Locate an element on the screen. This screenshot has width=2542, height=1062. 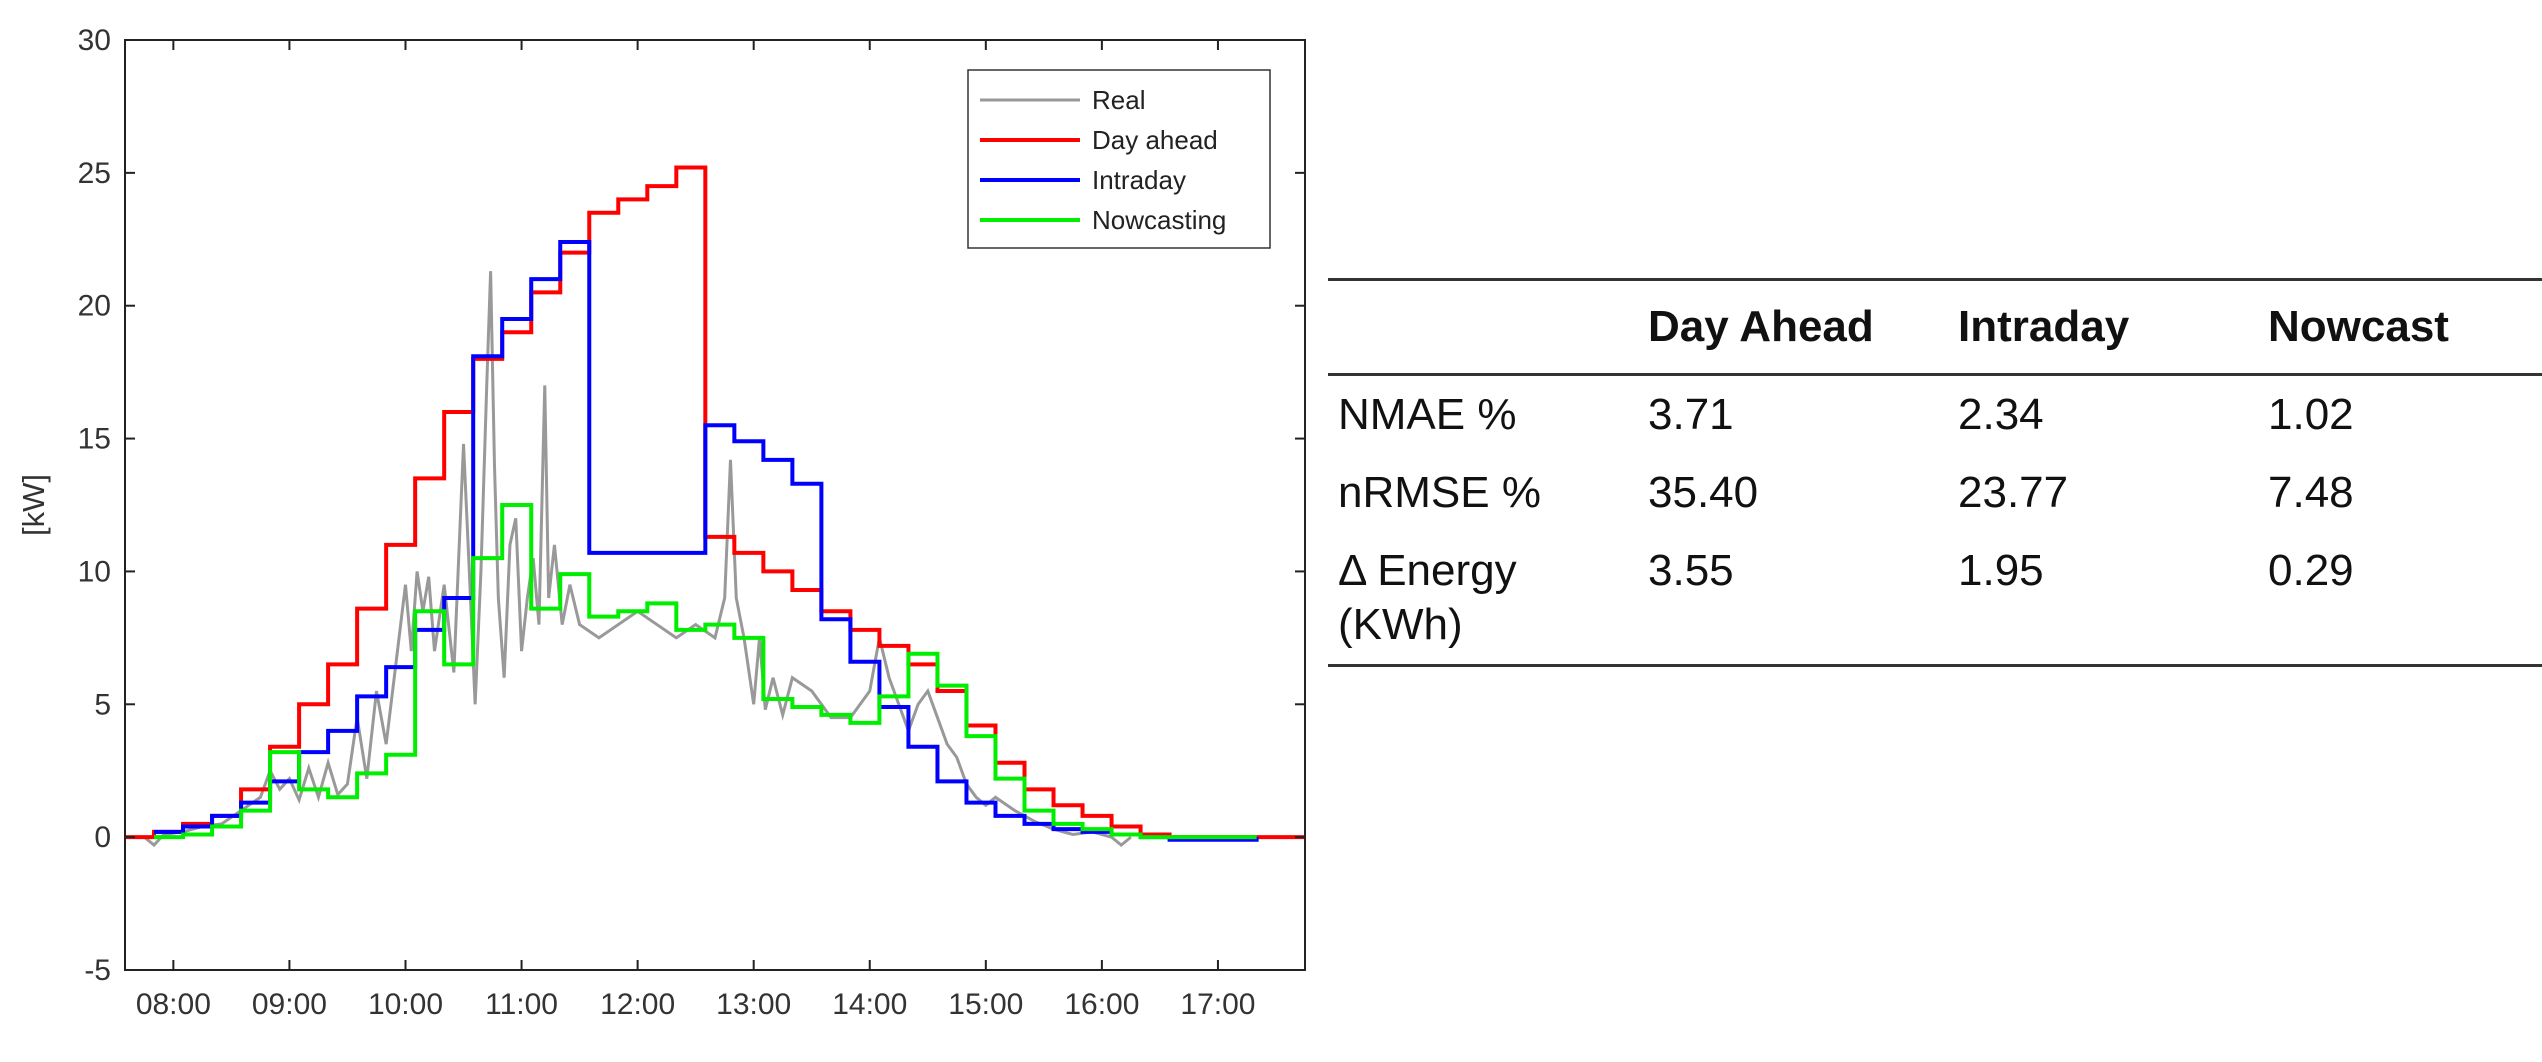
table-cell: 1.95 is located at coordinates (2103, 599).